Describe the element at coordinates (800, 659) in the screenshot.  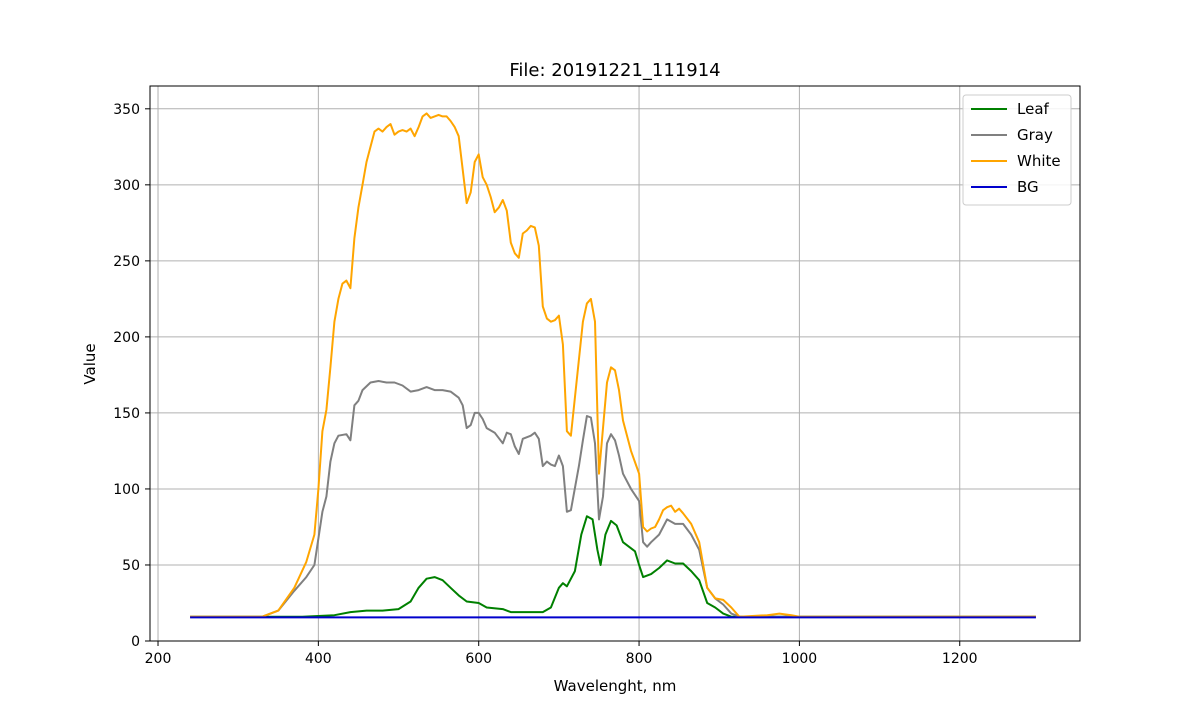
I see `x-tick-label: 1000` at that location.